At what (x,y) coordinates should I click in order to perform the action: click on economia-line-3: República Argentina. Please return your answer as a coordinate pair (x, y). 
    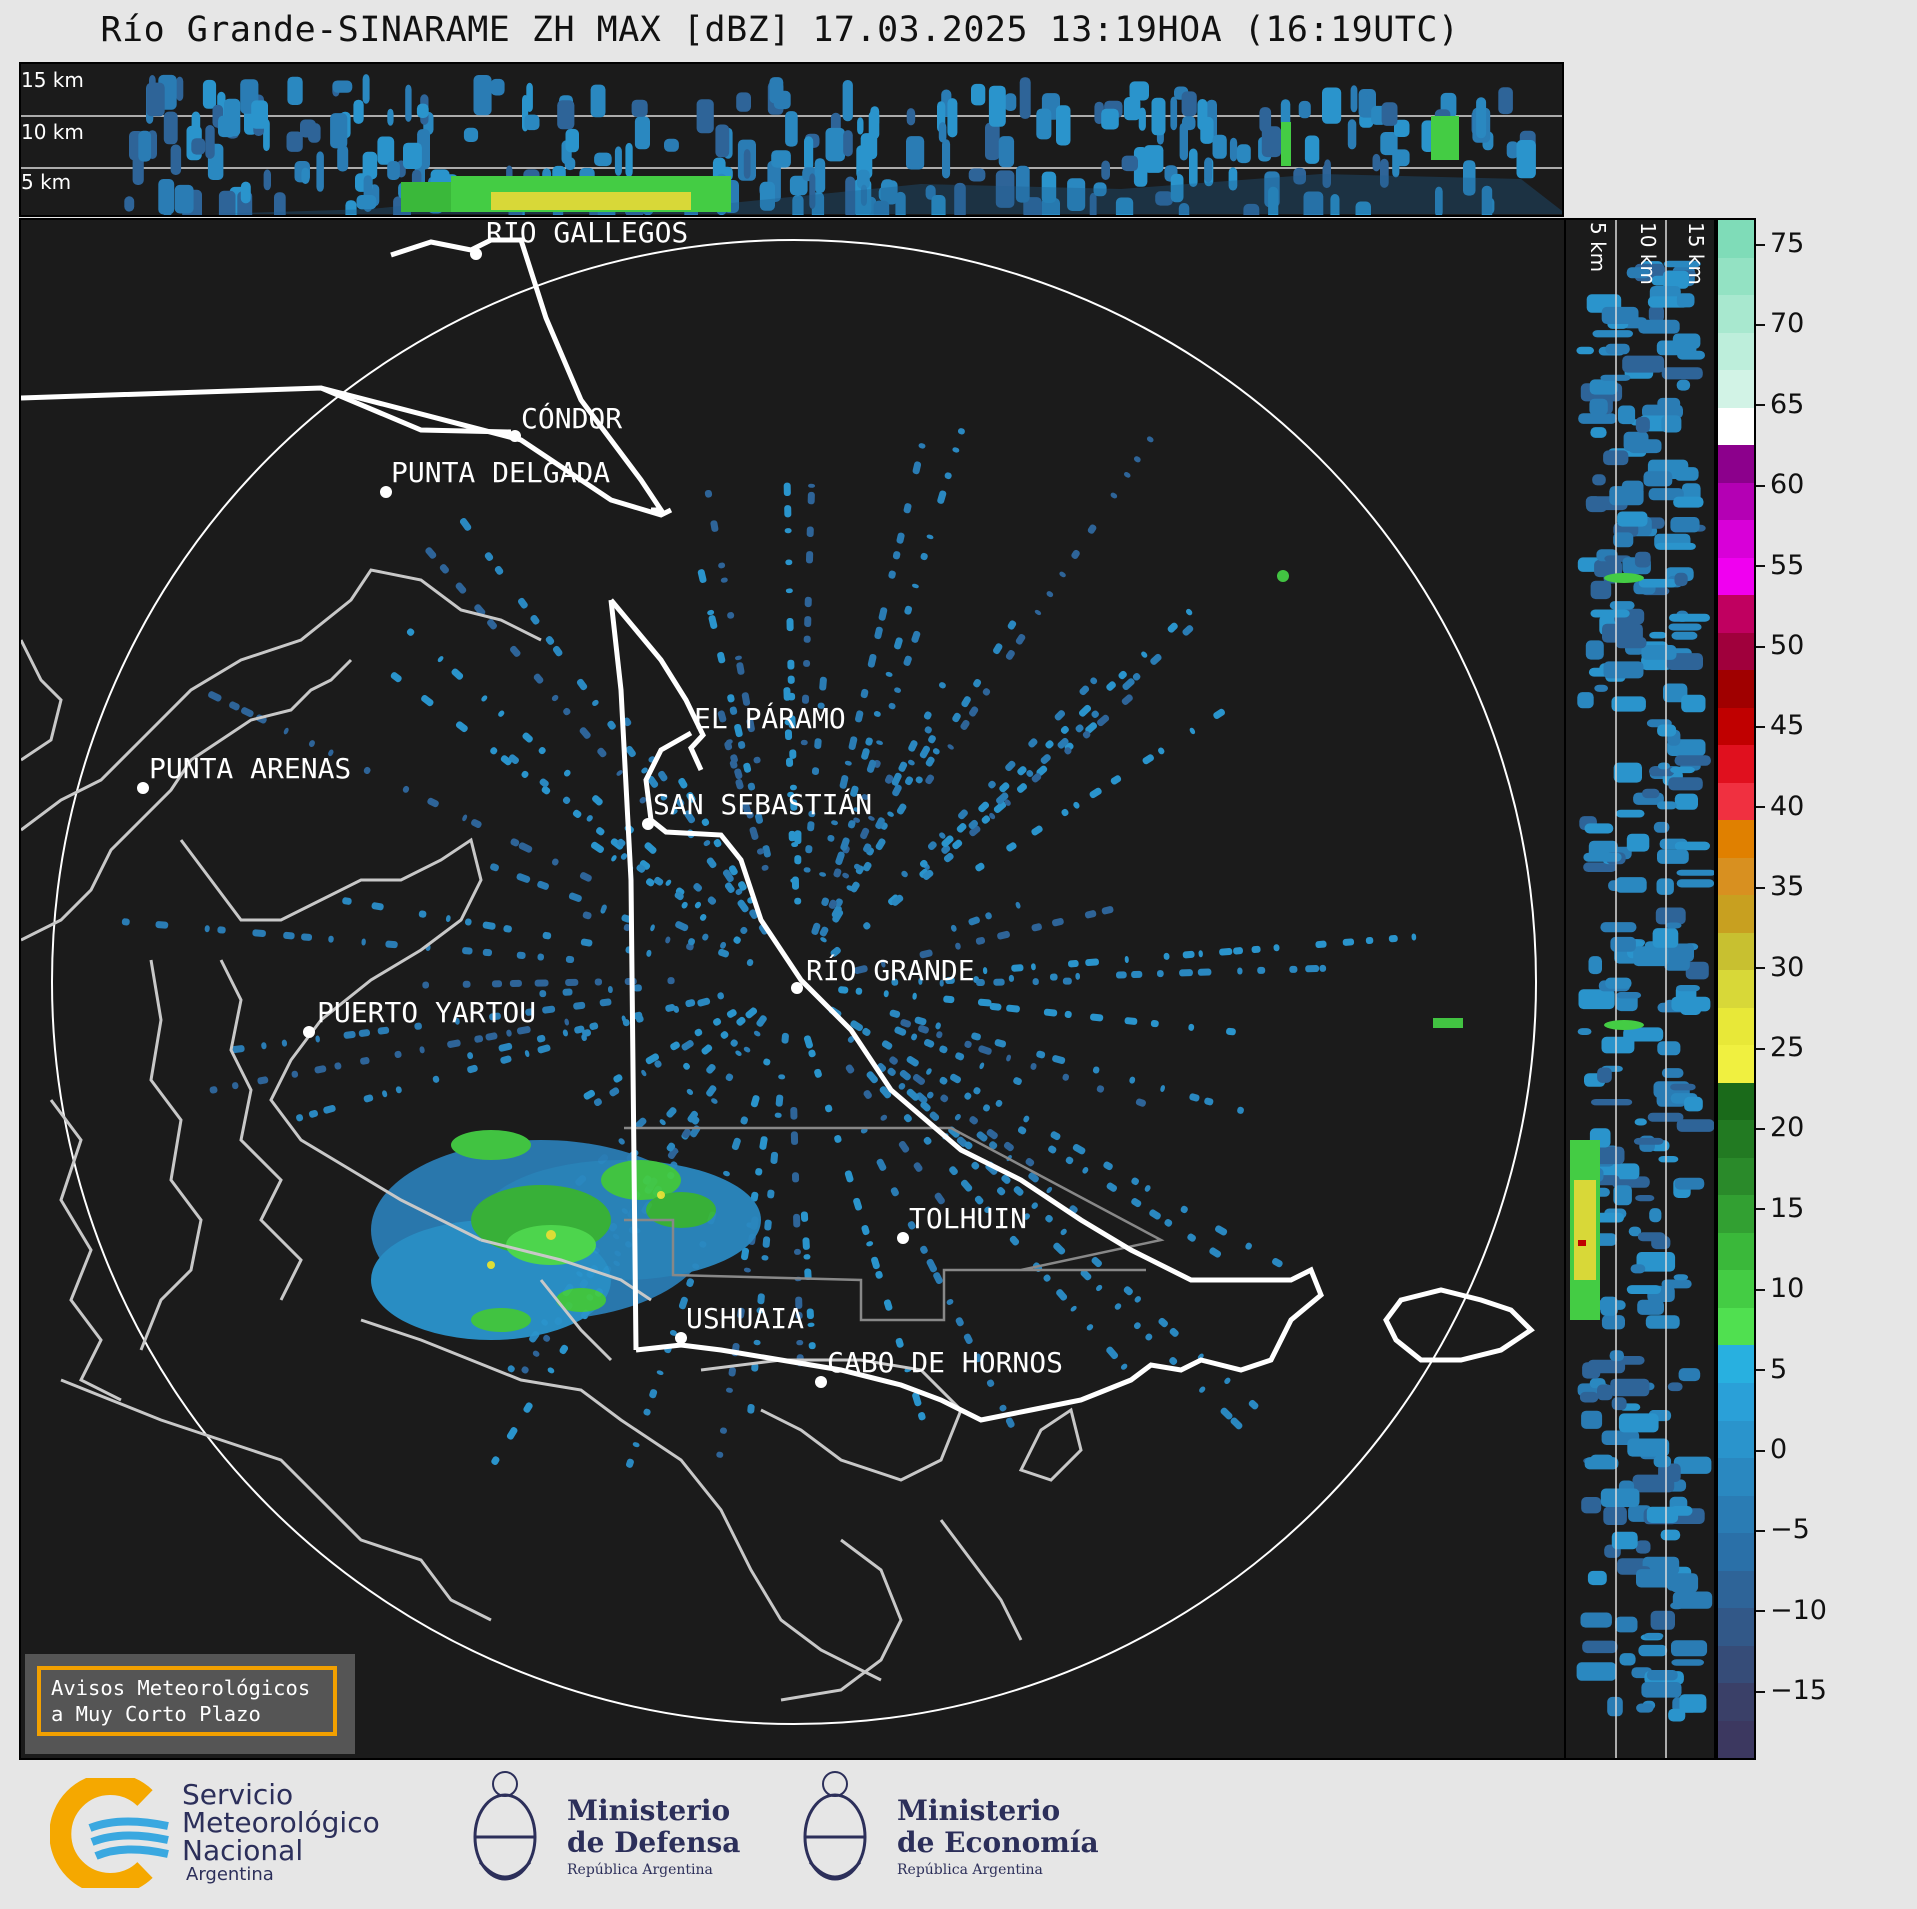
    Looking at the image, I should click on (970, 1870).